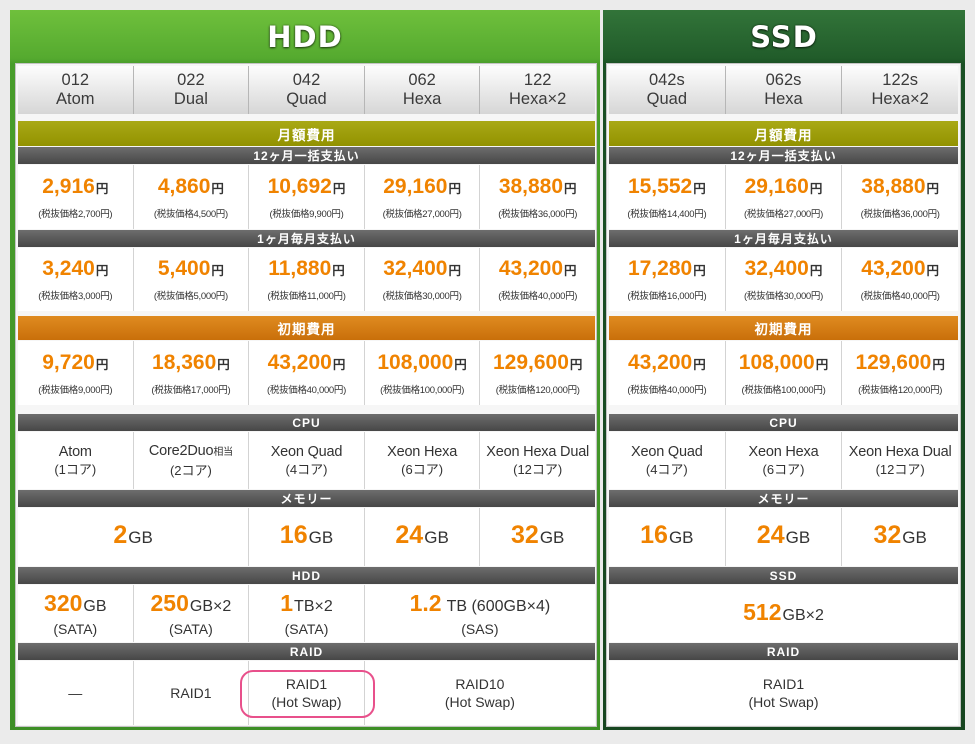 The height and width of the screenshot is (744, 975). What do you see at coordinates (783, 80) in the screenshot?
I see `plan-code: 062s` at bounding box center [783, 80].